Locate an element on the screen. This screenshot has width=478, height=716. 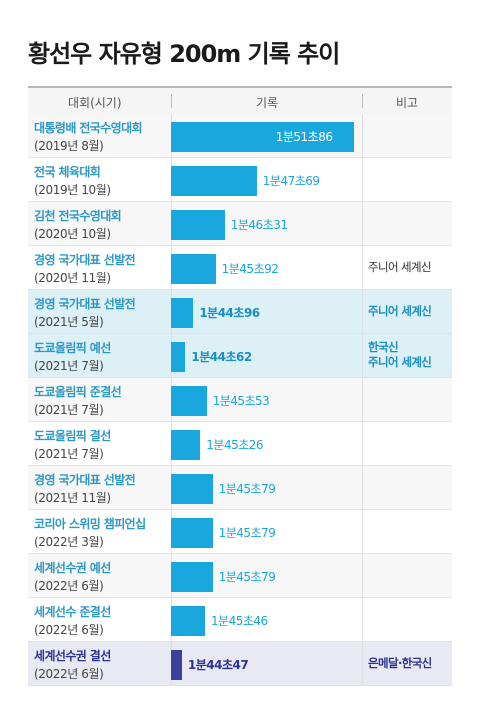
event-name: 코리아 스위밍 챔피언십 is located at coordinates (90, 524).